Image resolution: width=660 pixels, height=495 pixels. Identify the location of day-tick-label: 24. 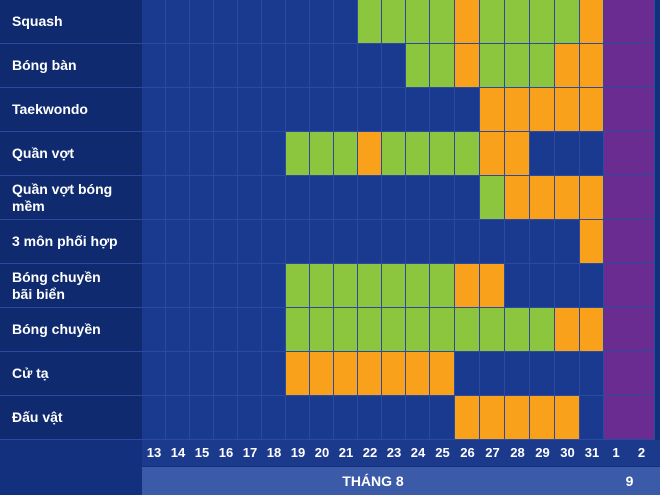
(418, 452).